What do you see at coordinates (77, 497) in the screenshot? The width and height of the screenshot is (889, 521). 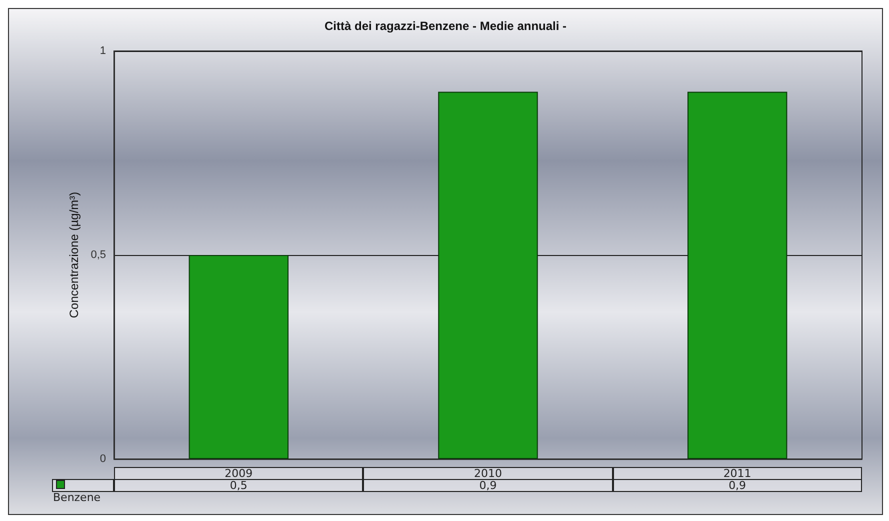 I see `text: Benzene` at bounding box center [77, 497].